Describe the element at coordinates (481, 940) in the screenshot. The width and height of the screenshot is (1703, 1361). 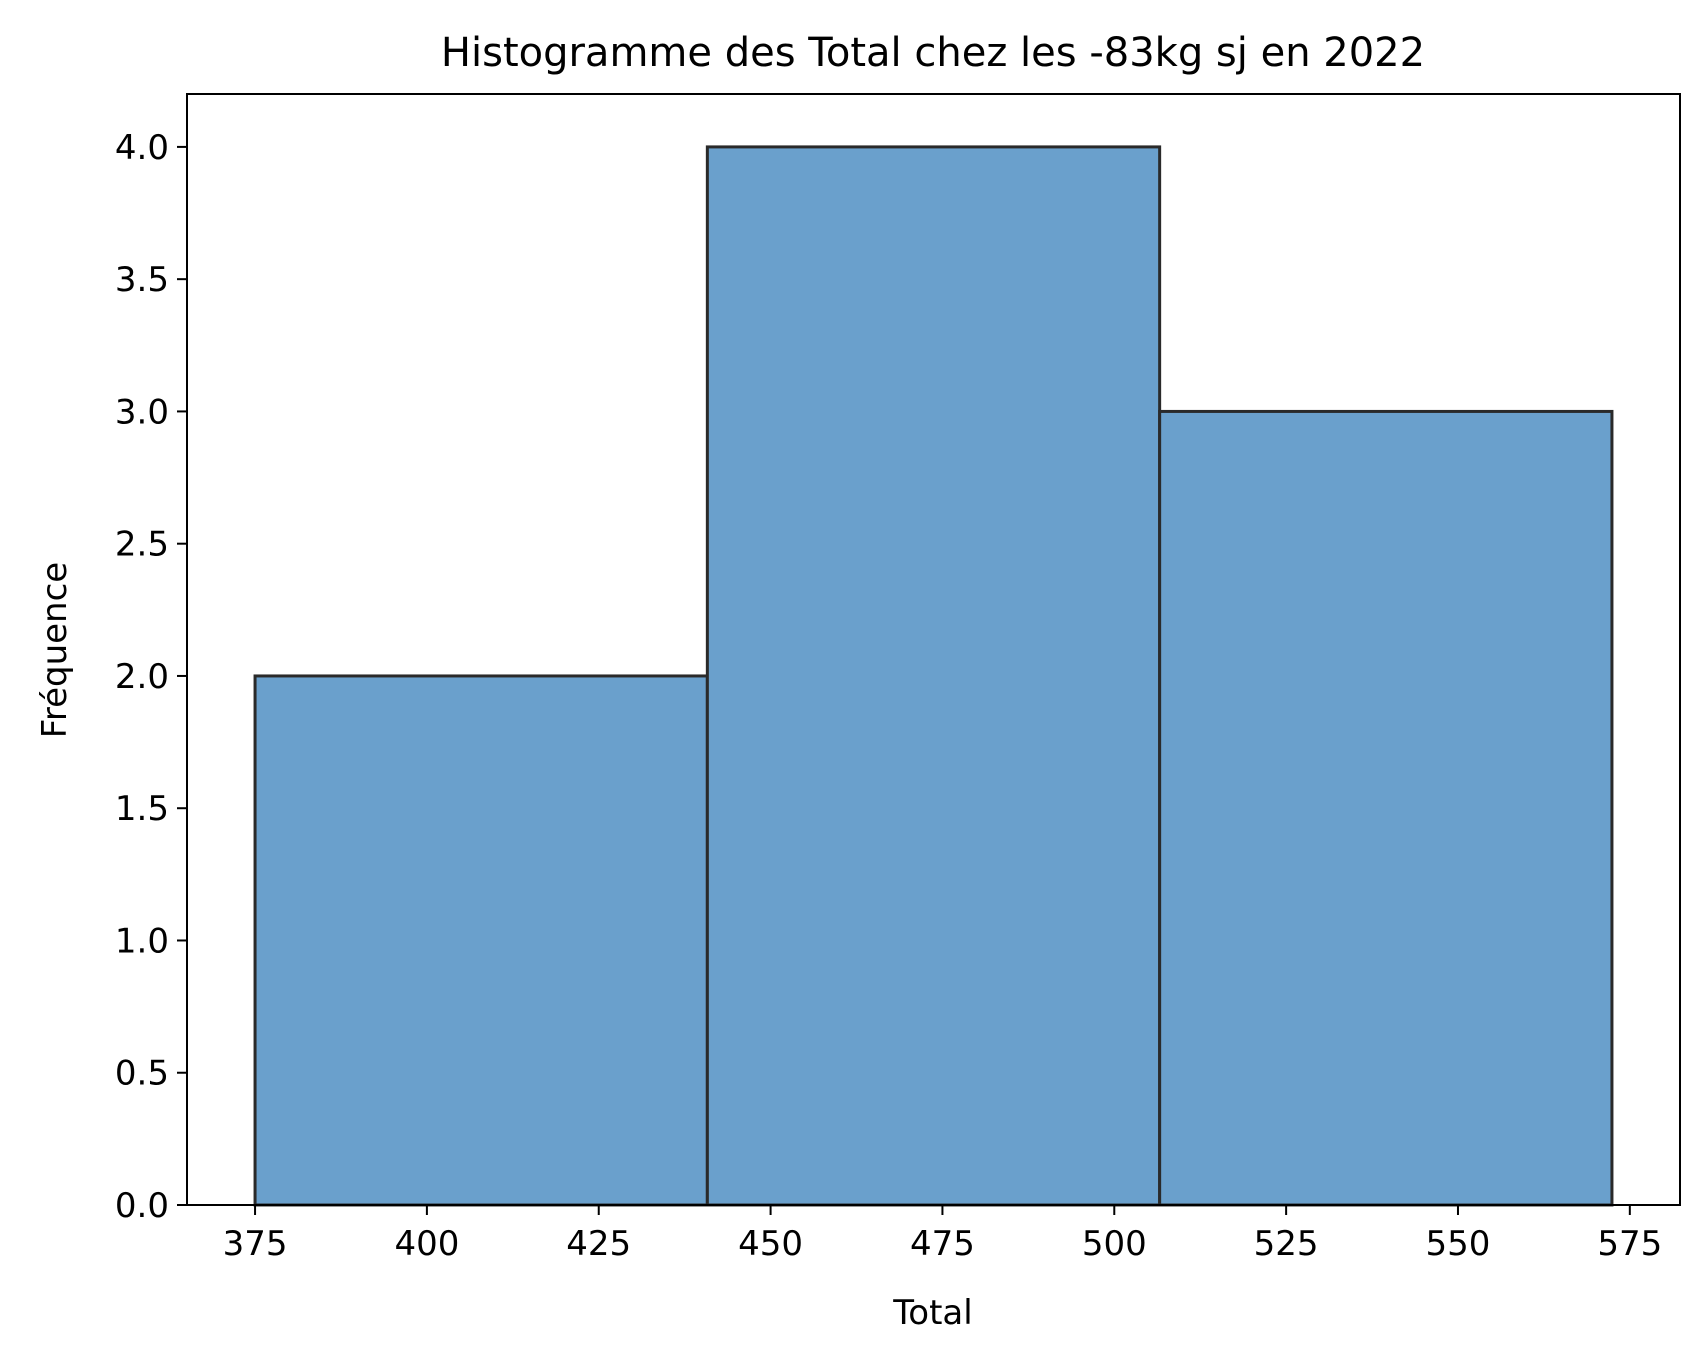
I see `histogram-bar` at that location.